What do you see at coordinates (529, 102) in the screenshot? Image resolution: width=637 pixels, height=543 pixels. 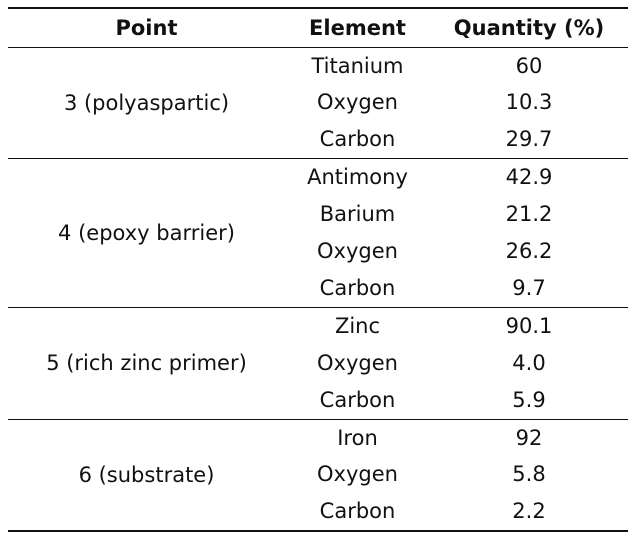 I see `quantity-cell: 10.3` at bounding box center [529, 102].